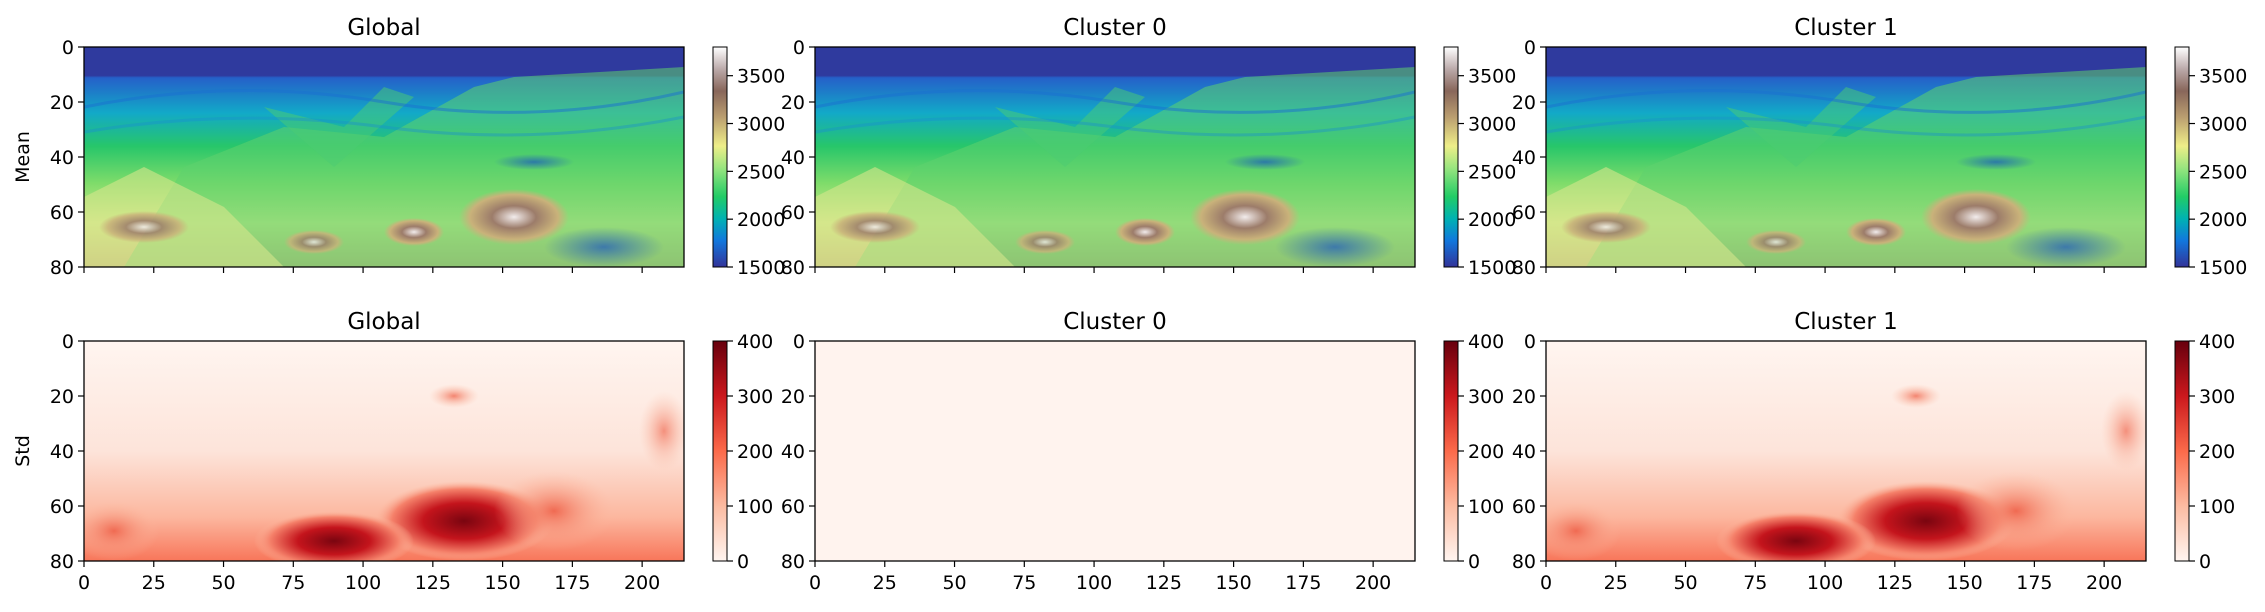 The width and height of the screenshot is (2265, 612). I want to click on panel-r0-c2: Cluster 1 0 20 40 60 80 1500 2000 2500 3000 3500, so click(1880, 147).